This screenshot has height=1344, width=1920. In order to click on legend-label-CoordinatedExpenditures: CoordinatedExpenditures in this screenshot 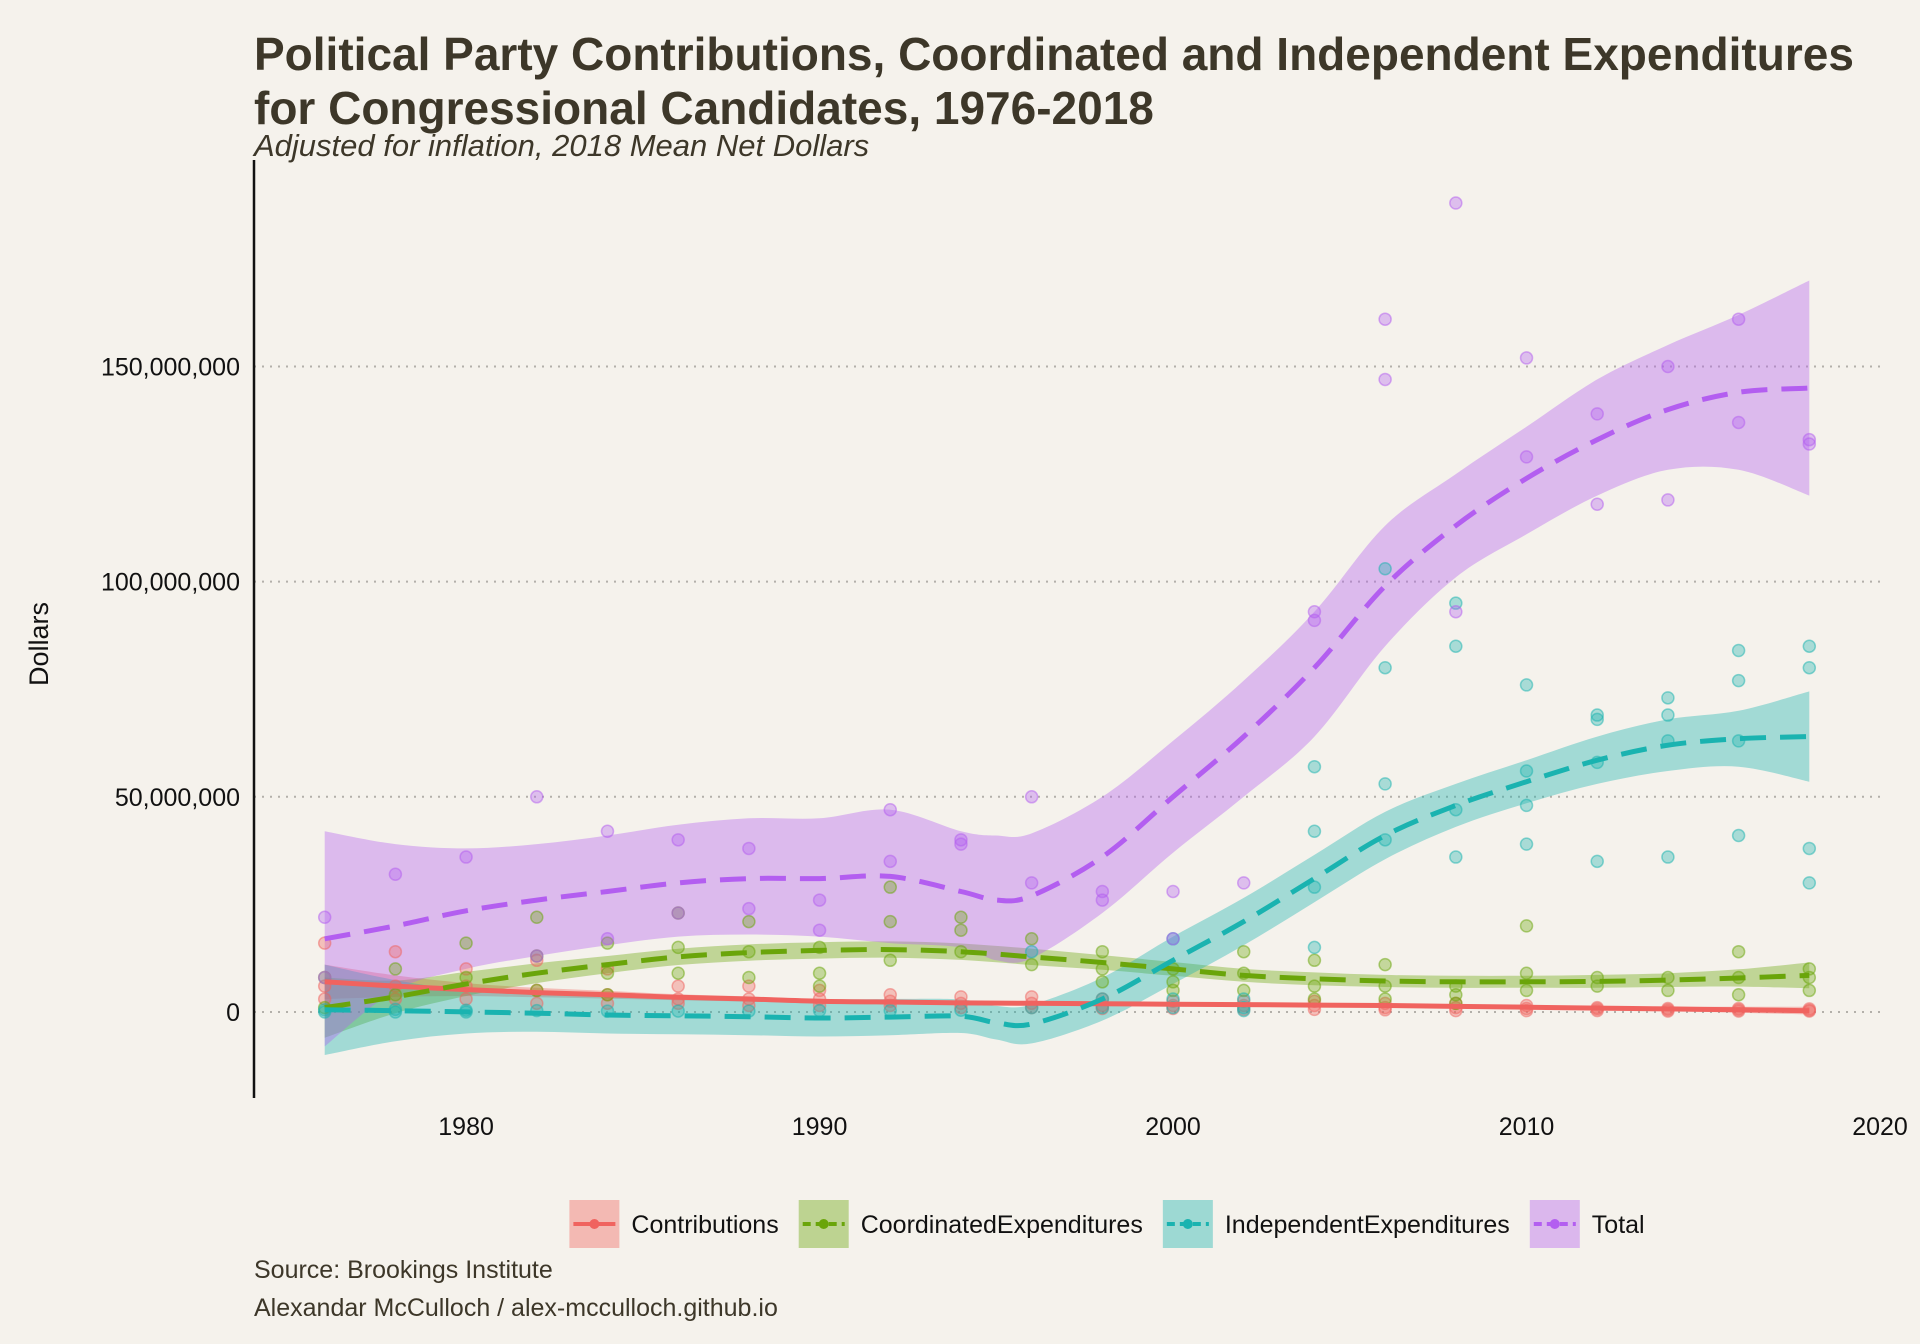, I will do `click(1002, 1225)`.